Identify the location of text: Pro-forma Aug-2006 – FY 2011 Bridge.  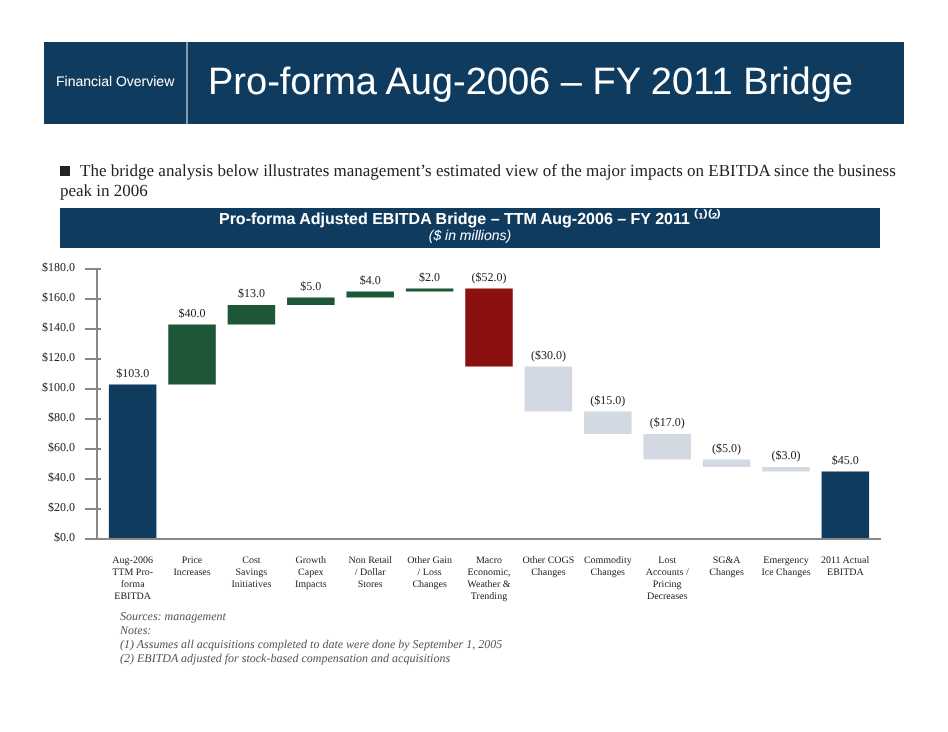
(529, 83).